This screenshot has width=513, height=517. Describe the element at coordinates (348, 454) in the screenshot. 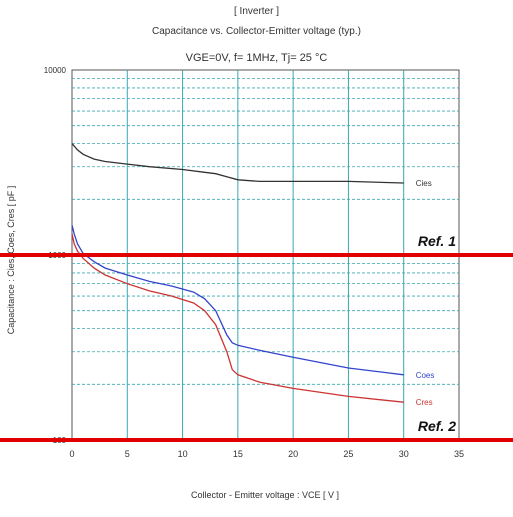

I see `x-tick-label: 25` at that location.